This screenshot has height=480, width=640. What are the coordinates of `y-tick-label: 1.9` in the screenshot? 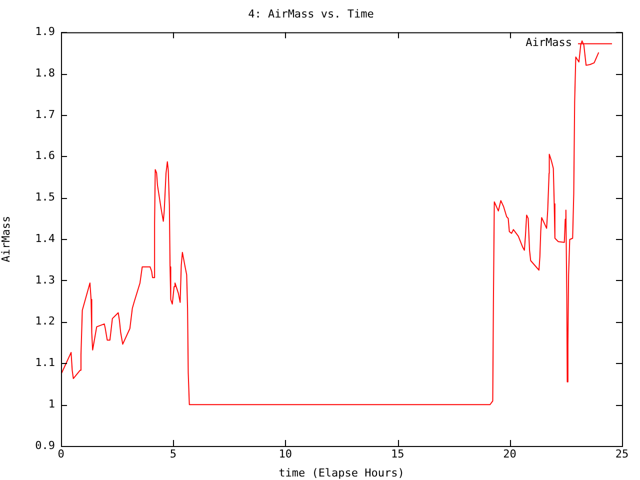 It's located at (45, 31).